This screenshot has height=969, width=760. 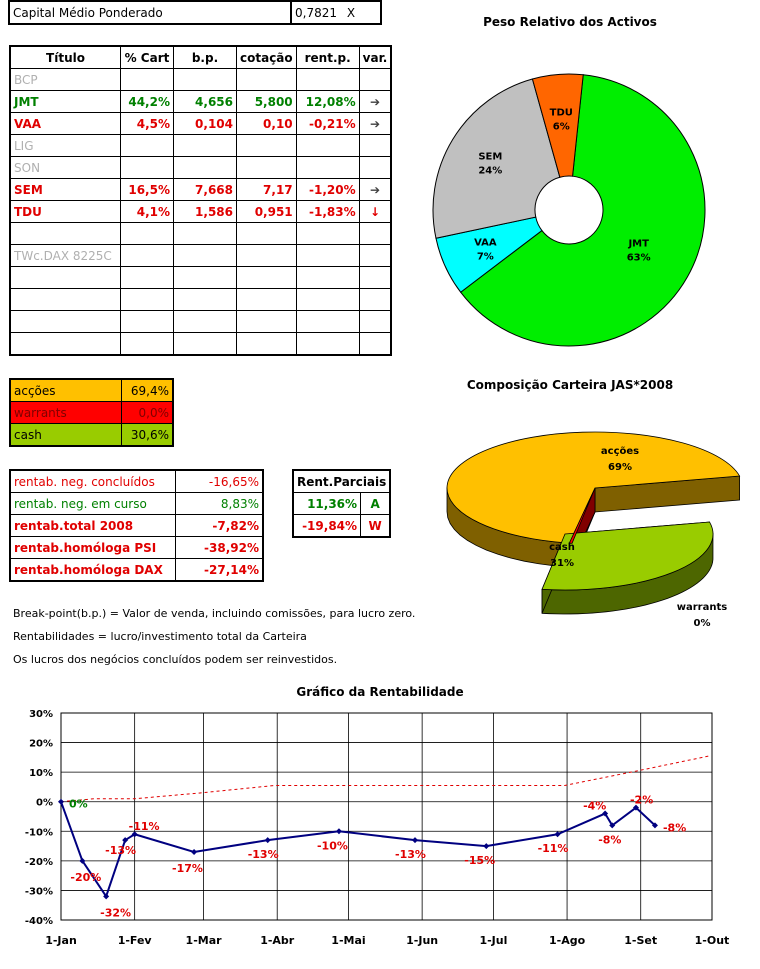 What do you see at coordinates (41, 714) in the screenshot?
I see `y-tick-label: 30%` at bounding box center [41, 714].